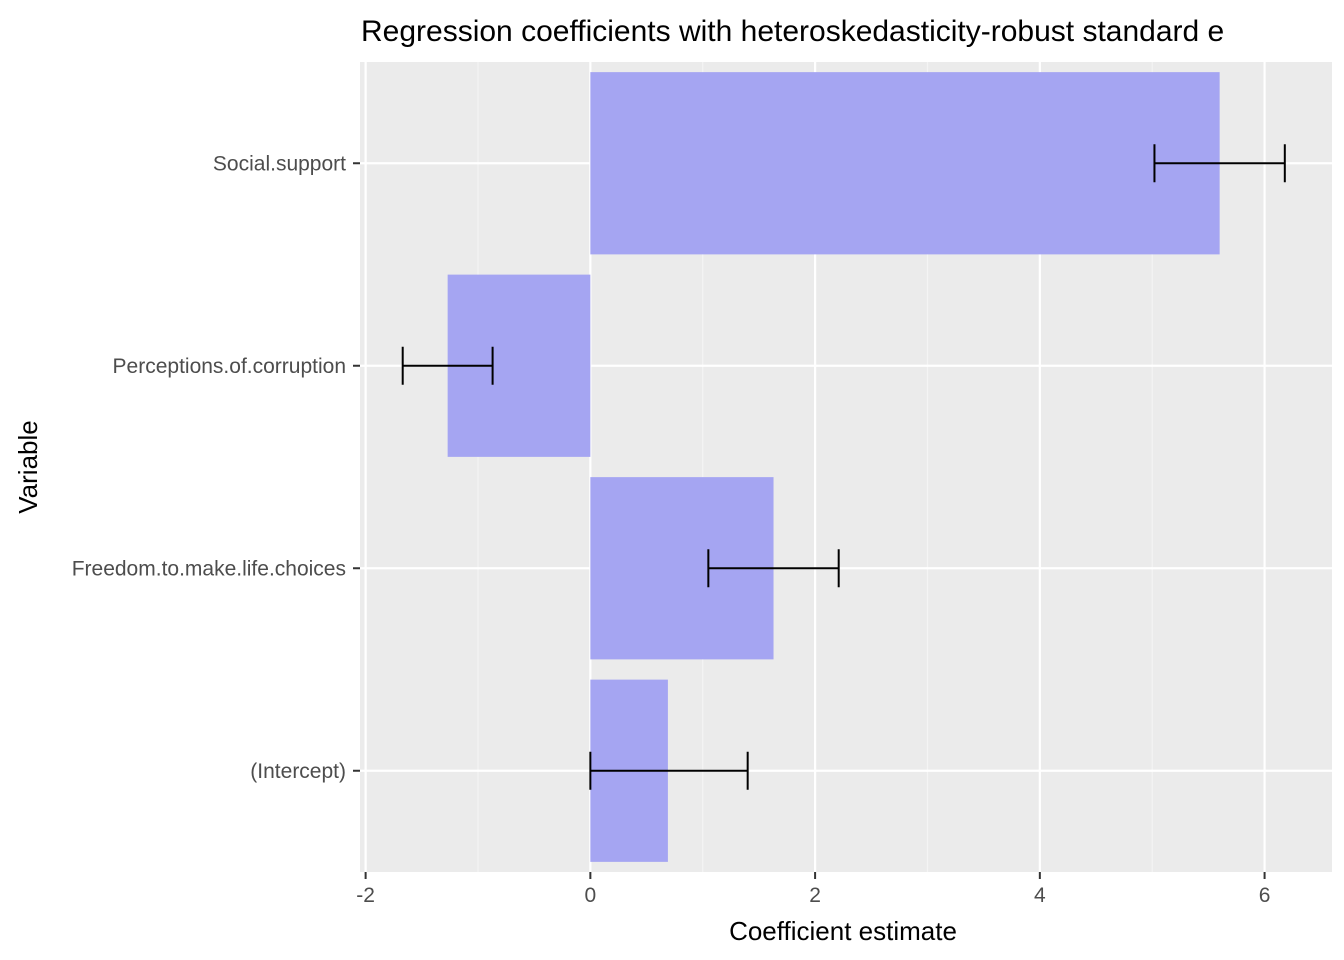  What do you see at coordinates (365, 895) in the screenshot?
I see `x-tick-label: -2` at bounding box center [365, 895].